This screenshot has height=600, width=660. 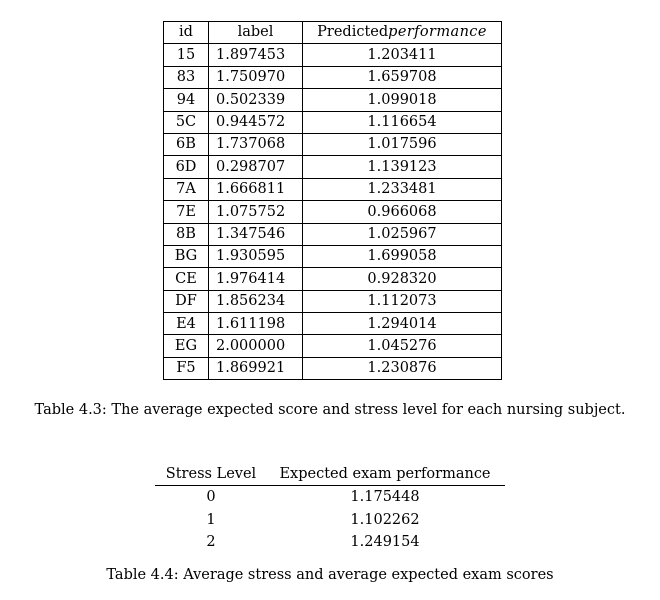 I want to click on table-row: 6D 0.298707 1.139123, so click(x=332, y=167).